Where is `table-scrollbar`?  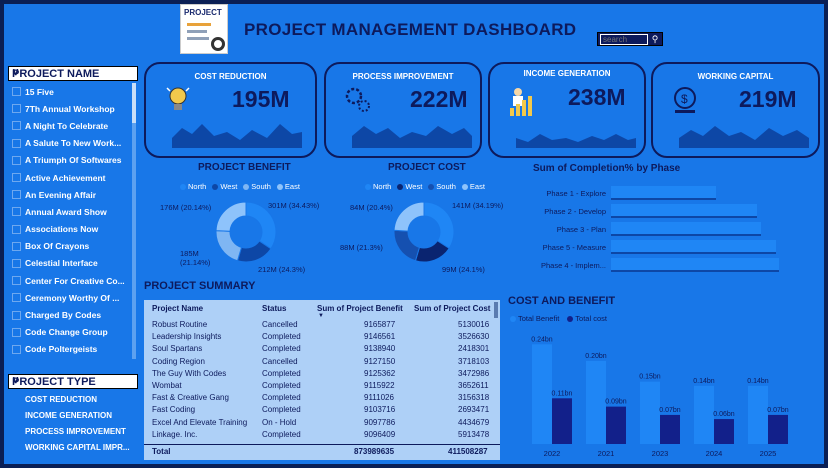
table-scrollbar is located at coordinates (496, 310).